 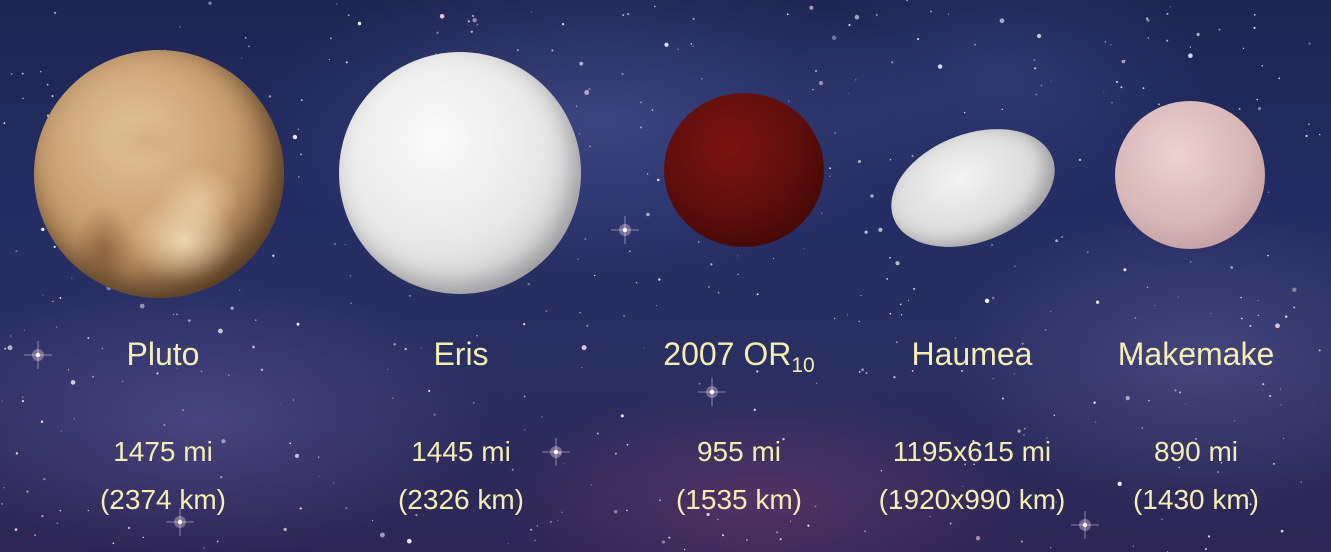 What do you see at coordinates (159, 174) in the screenshot?
I see `pluto-image` at bounding box center [159, 174].